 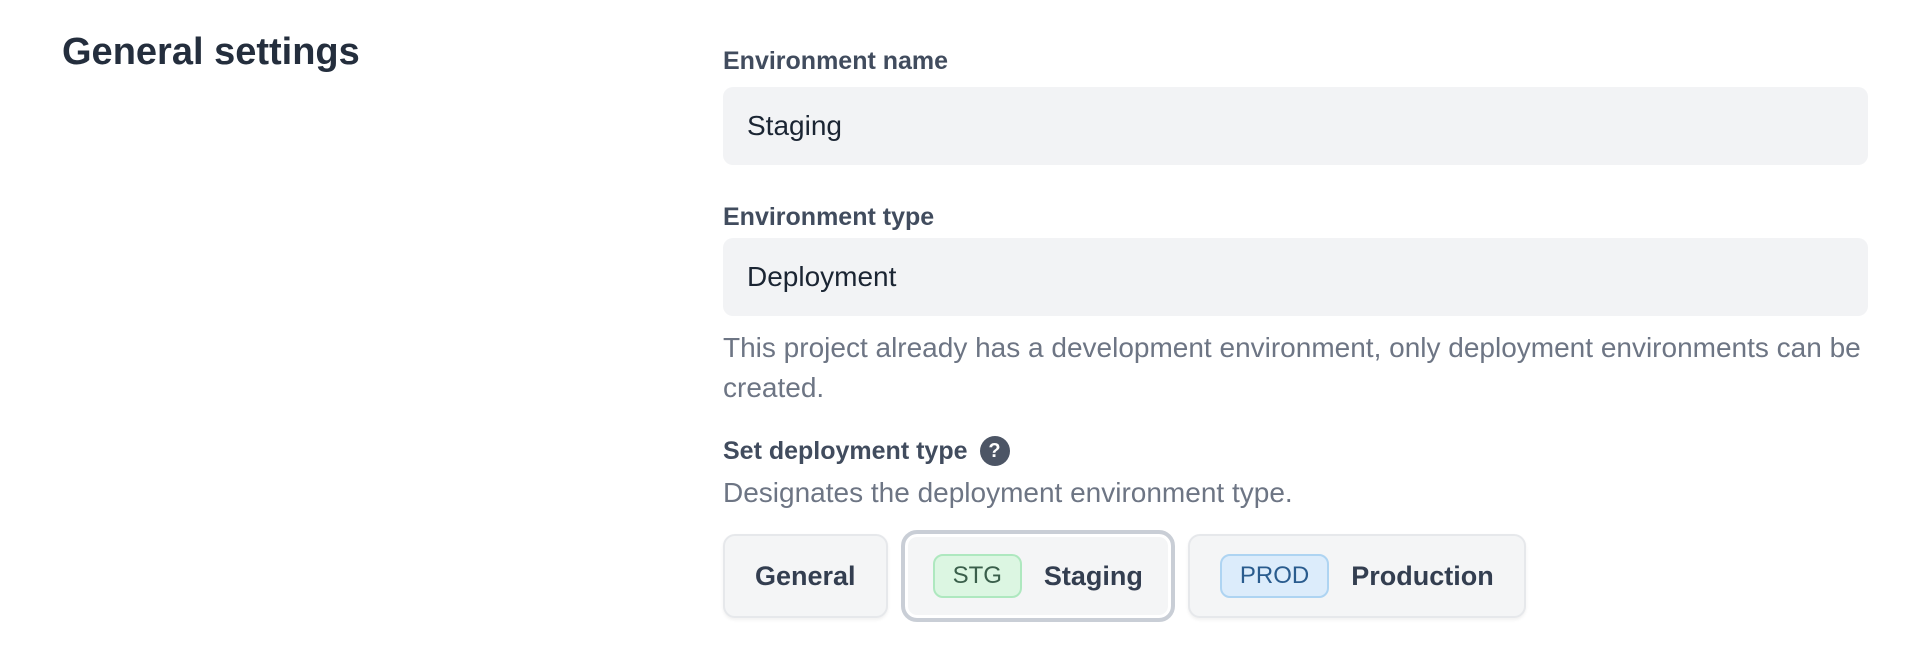 What do you see at coordinates (1295, 126) in the screenshot?
I see `environment-name-input` at bounding box center [1295, 126].